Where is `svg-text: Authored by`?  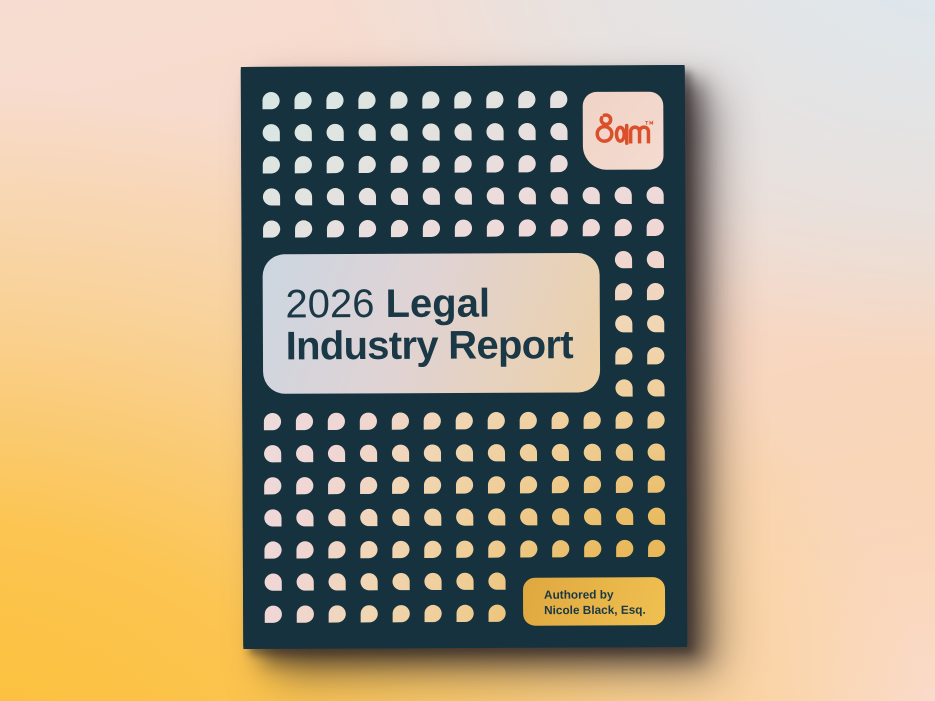
svg-text: Authored by is located at coordinates (579, 594).